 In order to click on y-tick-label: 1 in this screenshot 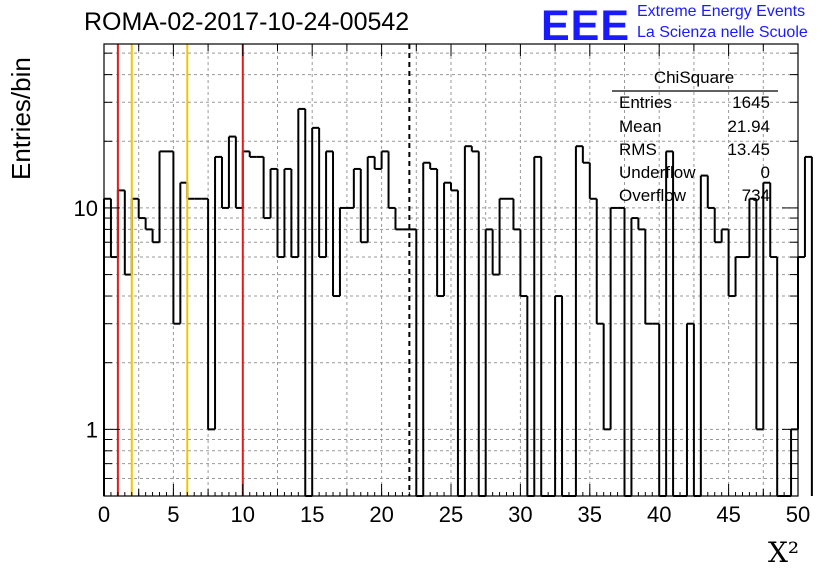, I will do `click(92, 429)`.